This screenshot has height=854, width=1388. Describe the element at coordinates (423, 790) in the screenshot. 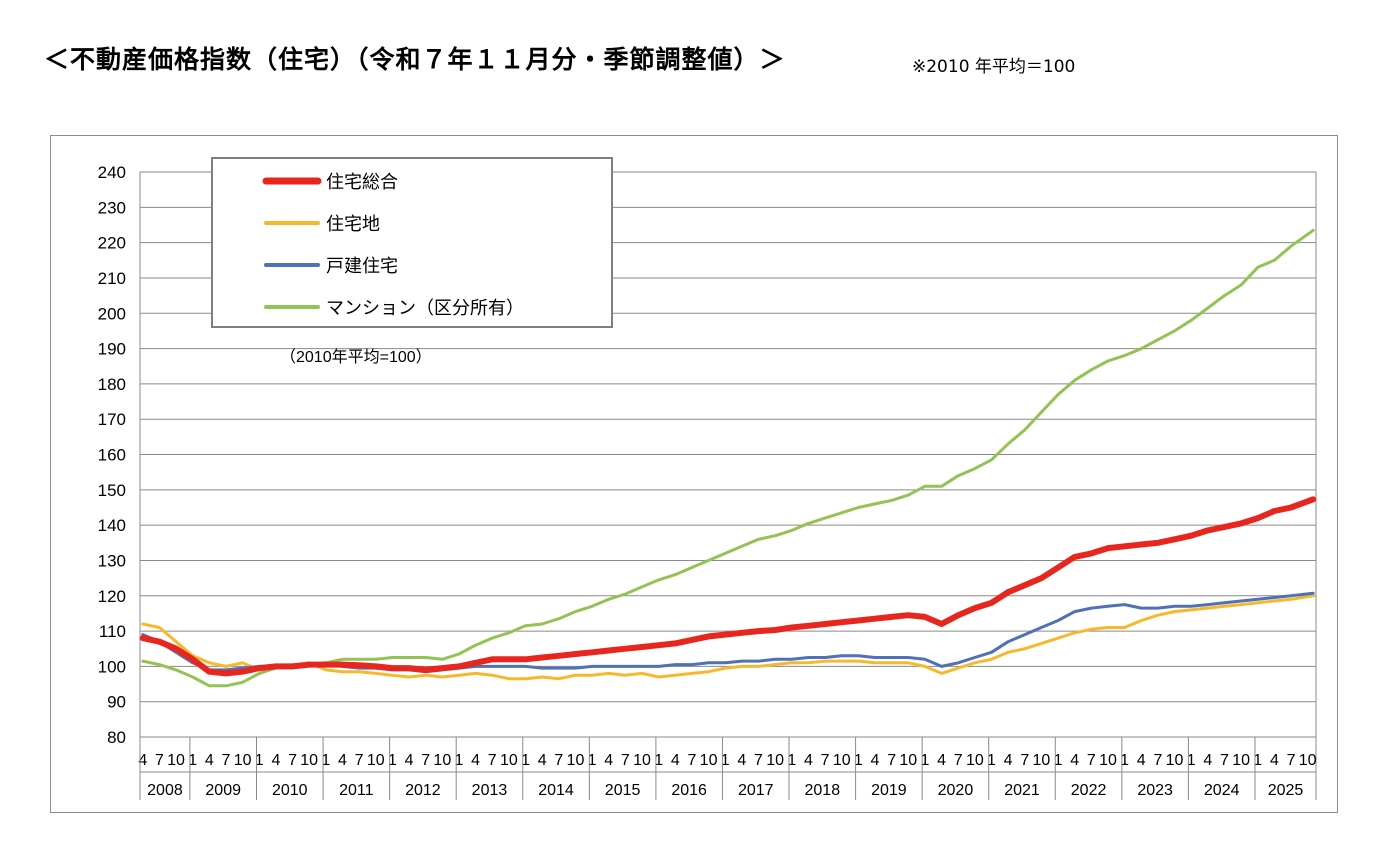

I see `x-year-label: 2012` at that location.